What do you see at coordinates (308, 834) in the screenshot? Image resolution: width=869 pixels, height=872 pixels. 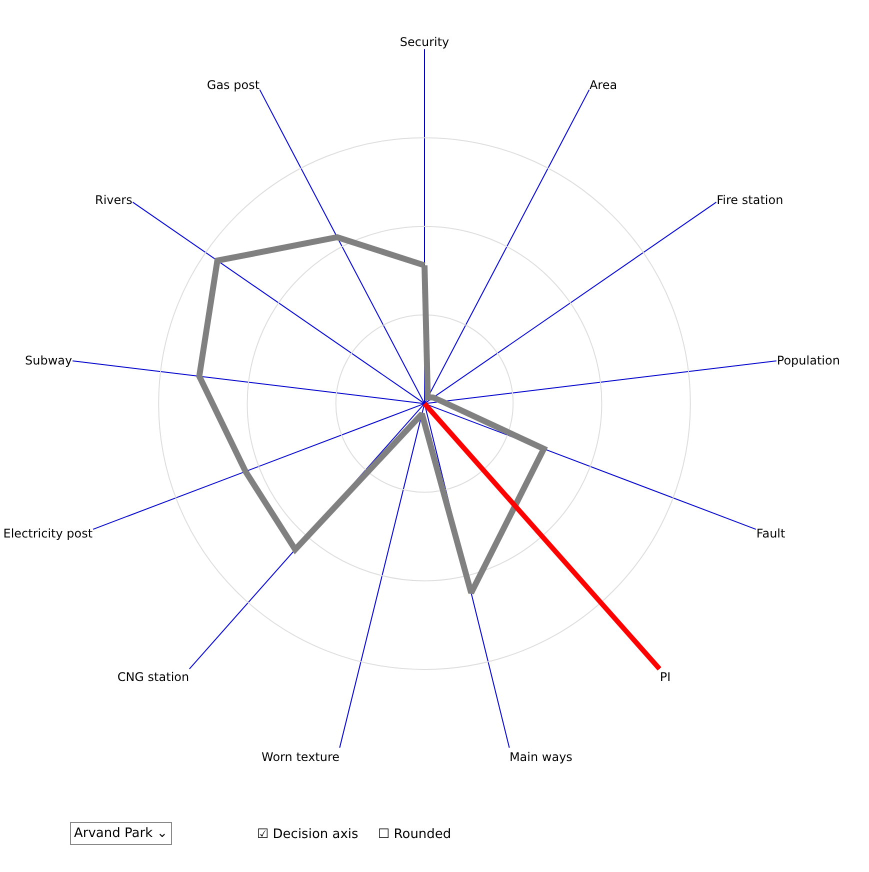 I see `text: ☑ Decision axis` at bounding box center [308, 834].